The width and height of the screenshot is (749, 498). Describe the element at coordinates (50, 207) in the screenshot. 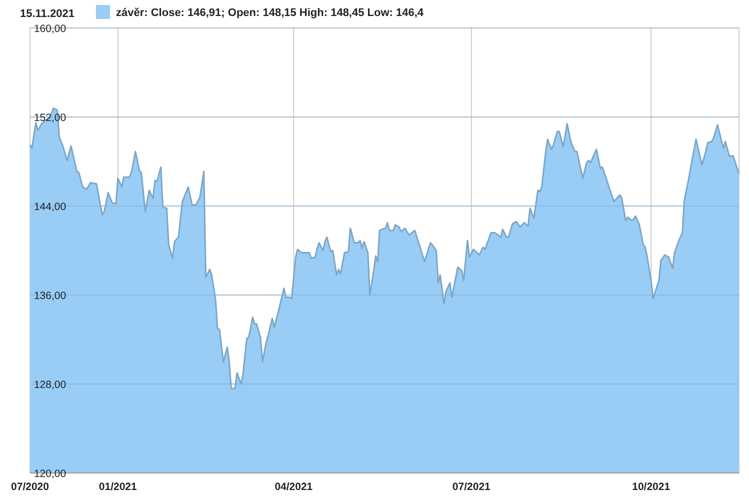

I see `y-tick-label: 144,00` at that location.